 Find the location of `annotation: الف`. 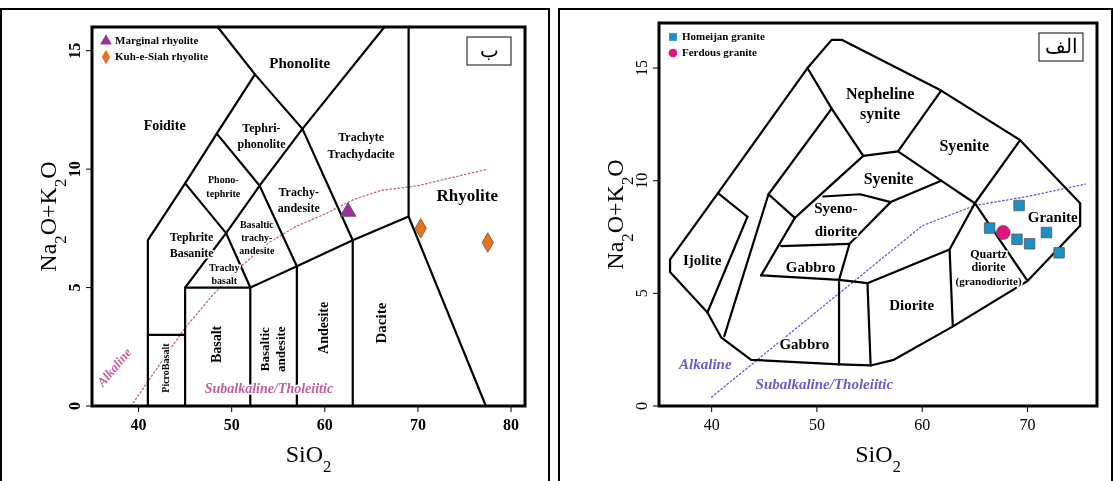

annotation: الف is located at coordinates (1061, 45).